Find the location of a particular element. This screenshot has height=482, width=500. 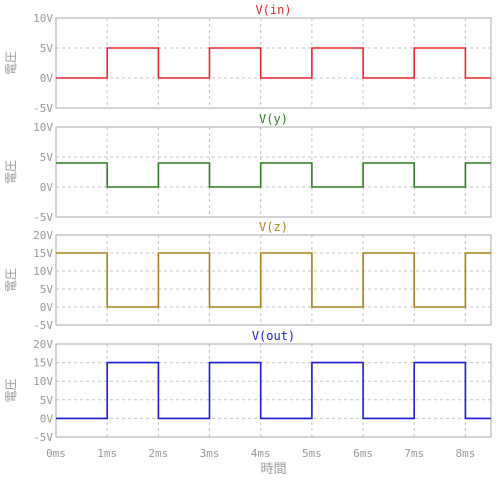

series-title: V(z) is located at coordinates (273, 227).